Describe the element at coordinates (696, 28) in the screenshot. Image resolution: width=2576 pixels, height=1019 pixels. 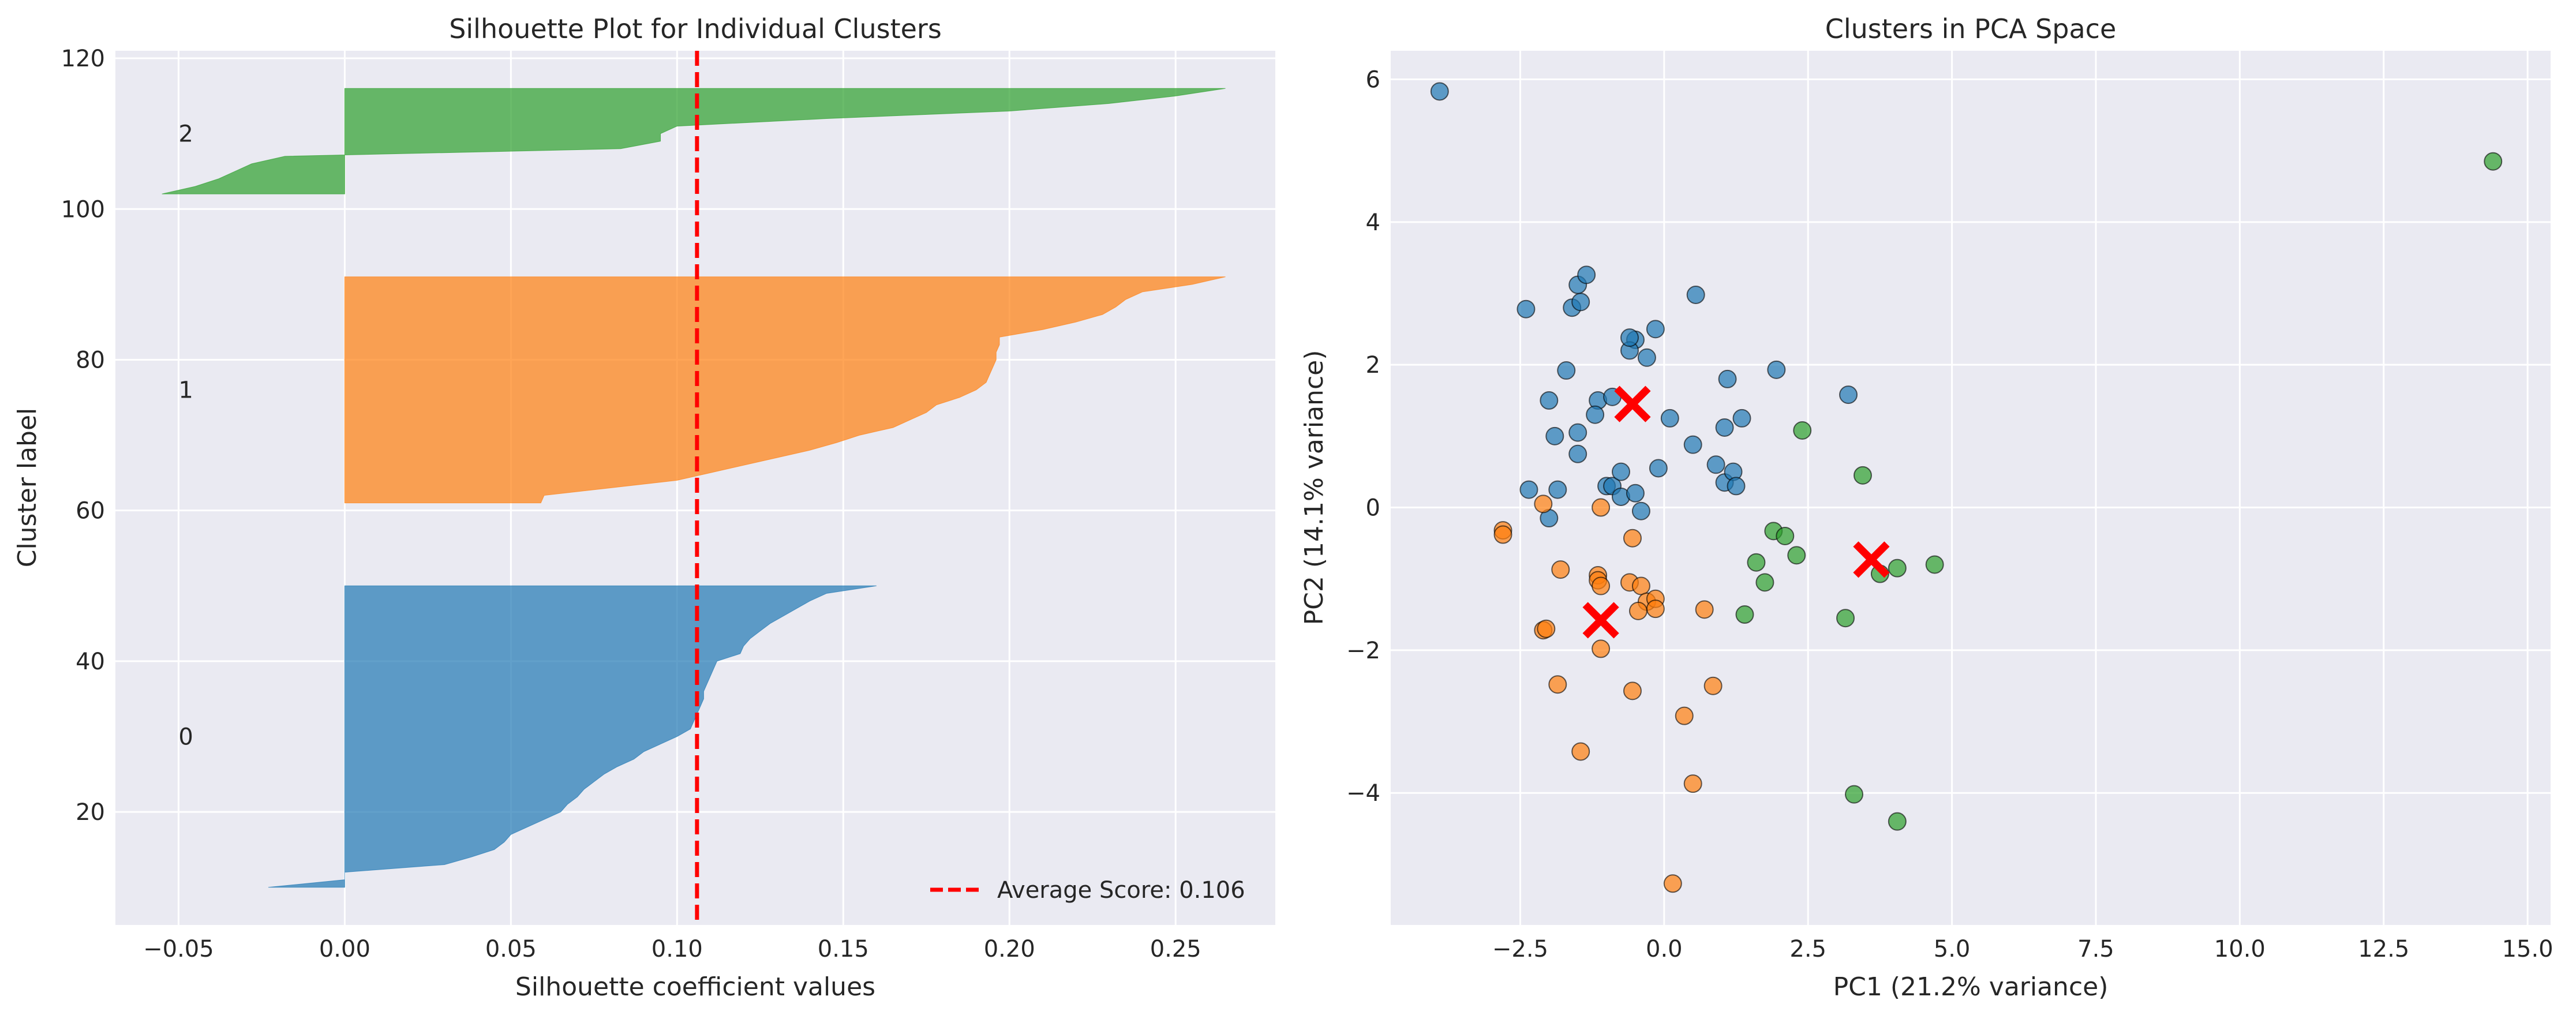
I see `silhouette-title: Silhouette Plot for Individual Clusters` at that location.